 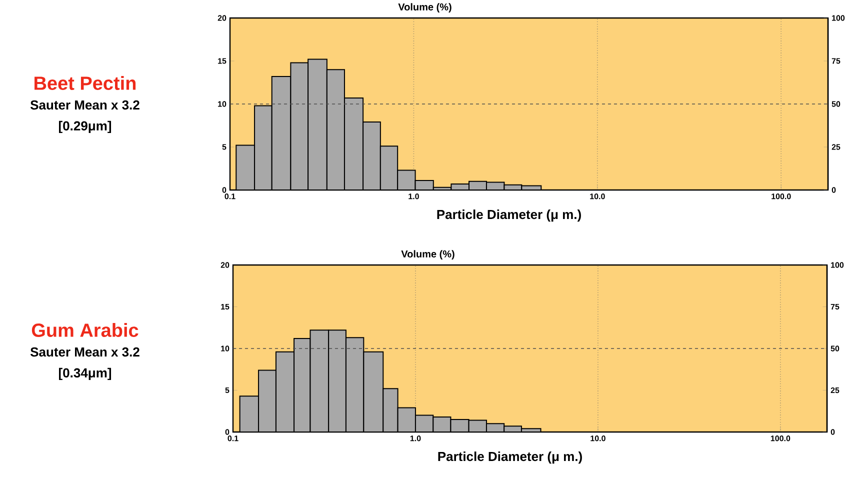 I want to click on text: Beet Pectin, so click(x=85, y=83).